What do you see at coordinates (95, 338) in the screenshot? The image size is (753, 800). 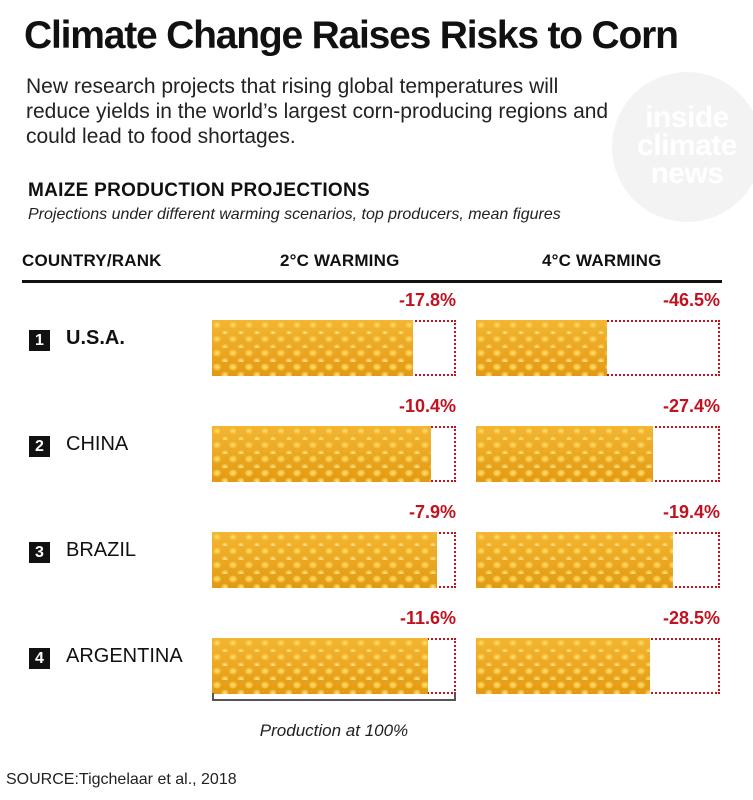 I see `country-label: U.S.A.` at bounding box center [95, 338].